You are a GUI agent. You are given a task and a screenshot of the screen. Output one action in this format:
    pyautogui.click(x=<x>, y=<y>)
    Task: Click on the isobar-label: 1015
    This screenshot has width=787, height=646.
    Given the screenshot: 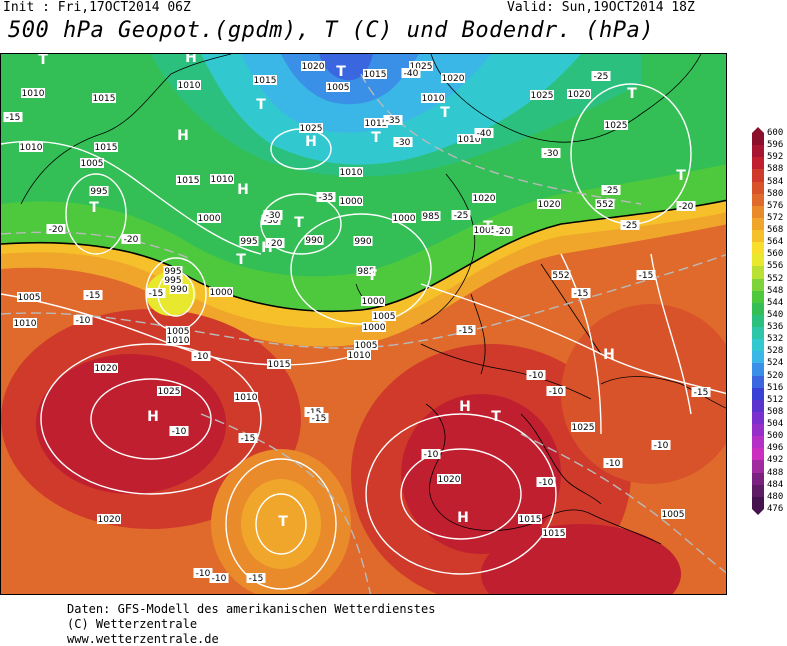 What is the action you would take?
    pyautogui.click(x=106, y=148)
    